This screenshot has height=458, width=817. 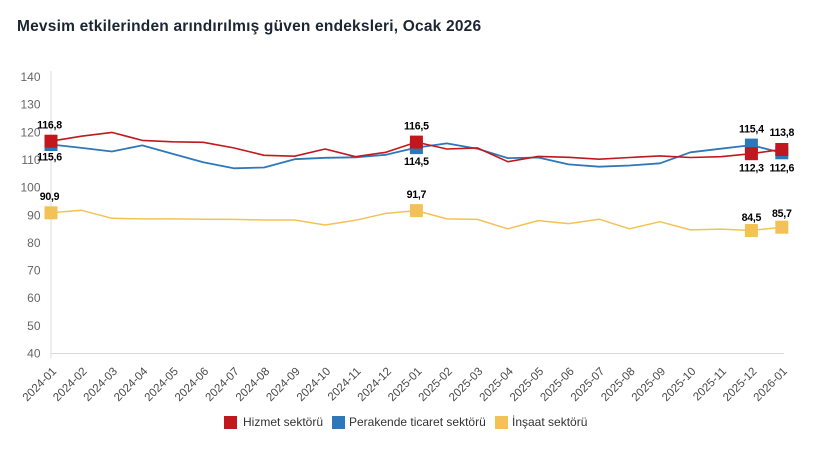 What do you see at coordinates (34, 326) in the screenshot?
I see `svg-text: 50` at bounding box center [34, 326].